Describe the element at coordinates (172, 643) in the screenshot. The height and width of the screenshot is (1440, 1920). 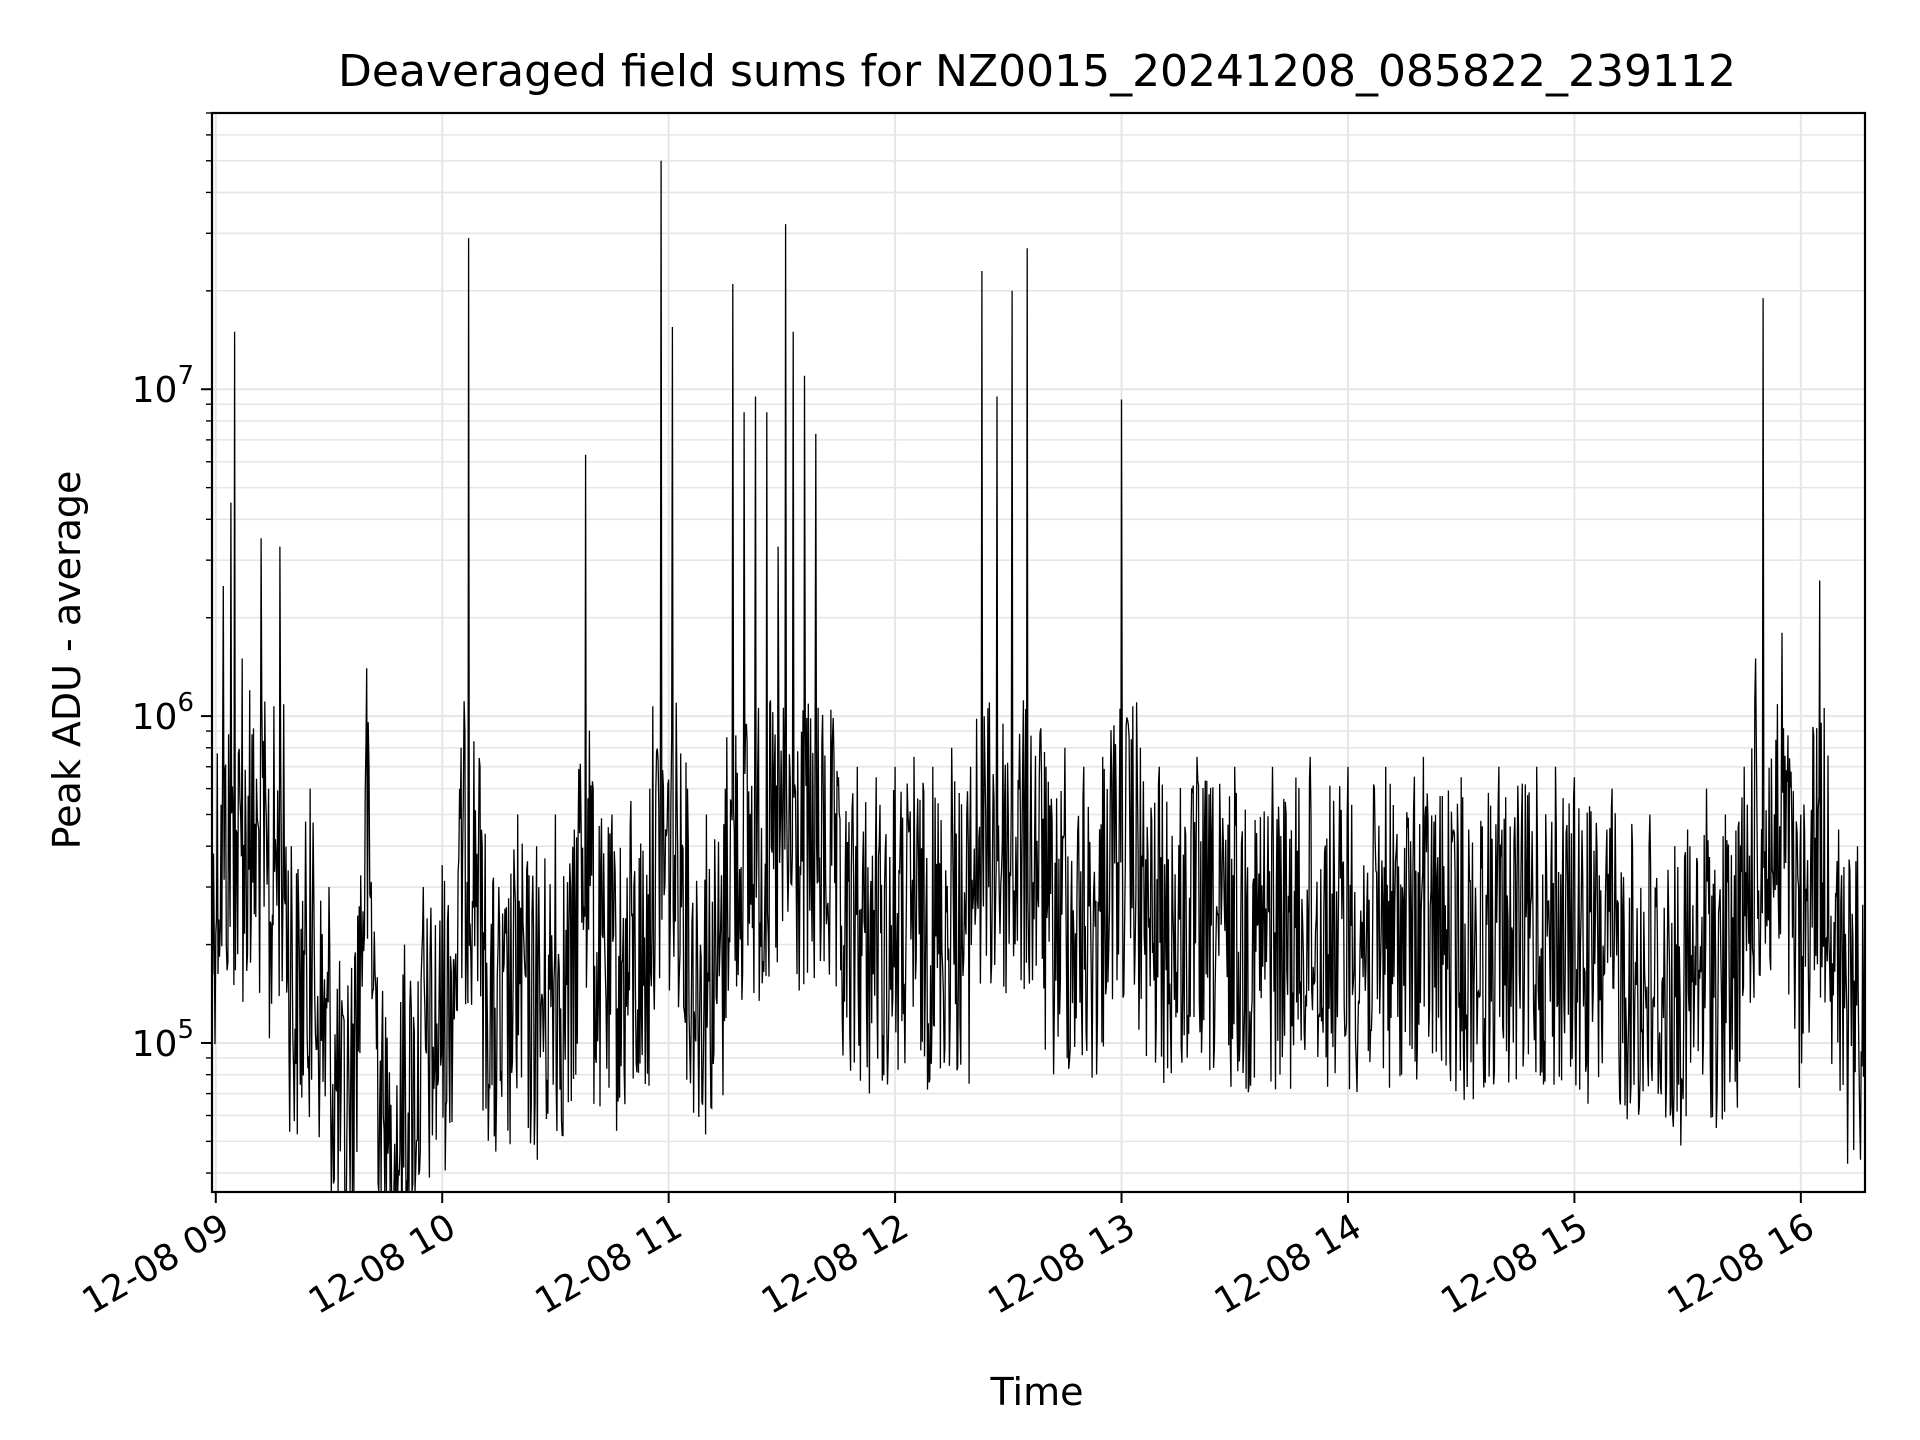
I see `y-axis: 10⁵ 10⁶ 10⁷` at that location.